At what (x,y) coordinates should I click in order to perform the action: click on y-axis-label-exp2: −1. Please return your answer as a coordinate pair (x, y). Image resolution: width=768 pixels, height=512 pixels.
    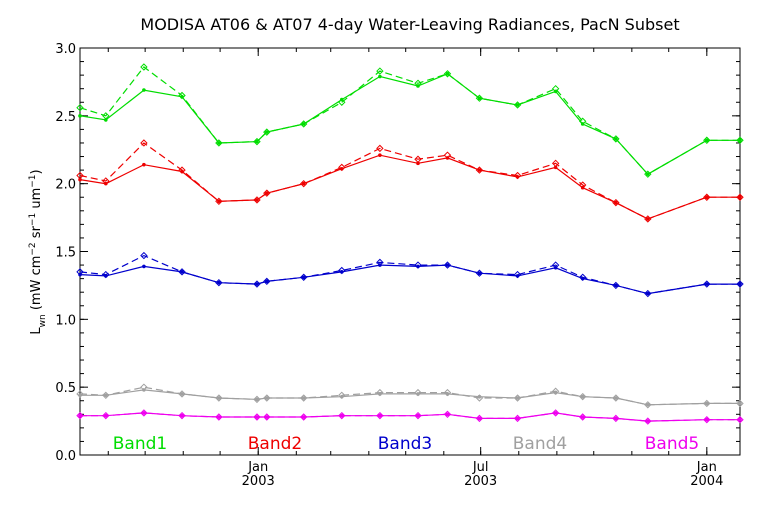
    Looking at the image, I should click on (33, 219).